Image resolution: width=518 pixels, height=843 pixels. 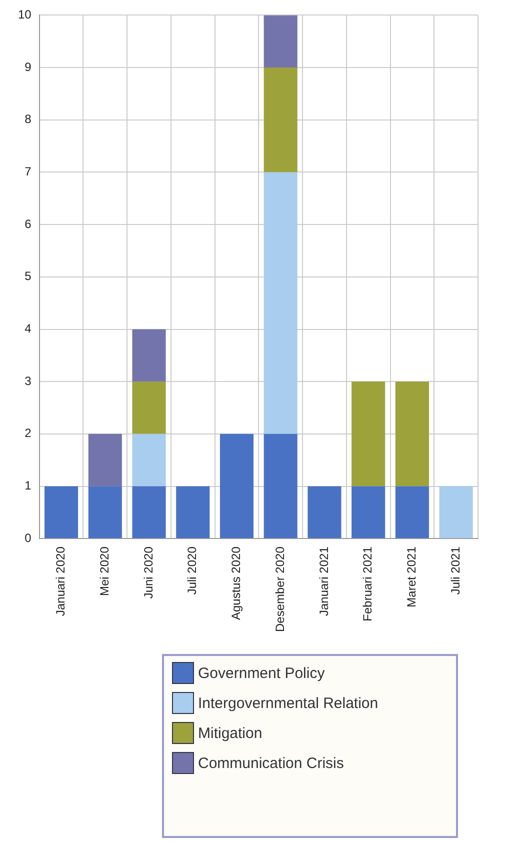 I want to click on x-tick-label: Mei 2020, so click(x=104, y=571).